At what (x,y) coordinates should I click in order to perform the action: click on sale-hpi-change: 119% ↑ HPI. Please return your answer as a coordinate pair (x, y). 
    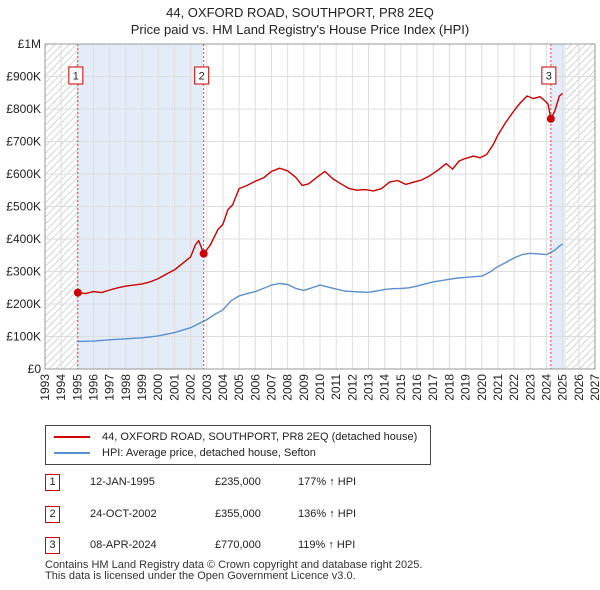
    Looking at the image, I should click on (327, 545).